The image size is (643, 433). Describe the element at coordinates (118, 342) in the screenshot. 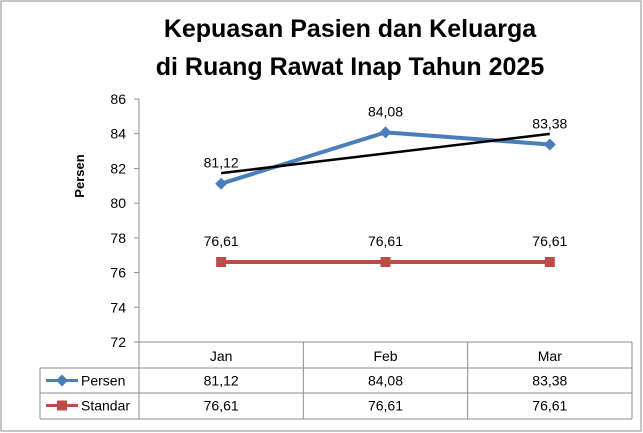

I see `y-tick-label: 72` at that location.